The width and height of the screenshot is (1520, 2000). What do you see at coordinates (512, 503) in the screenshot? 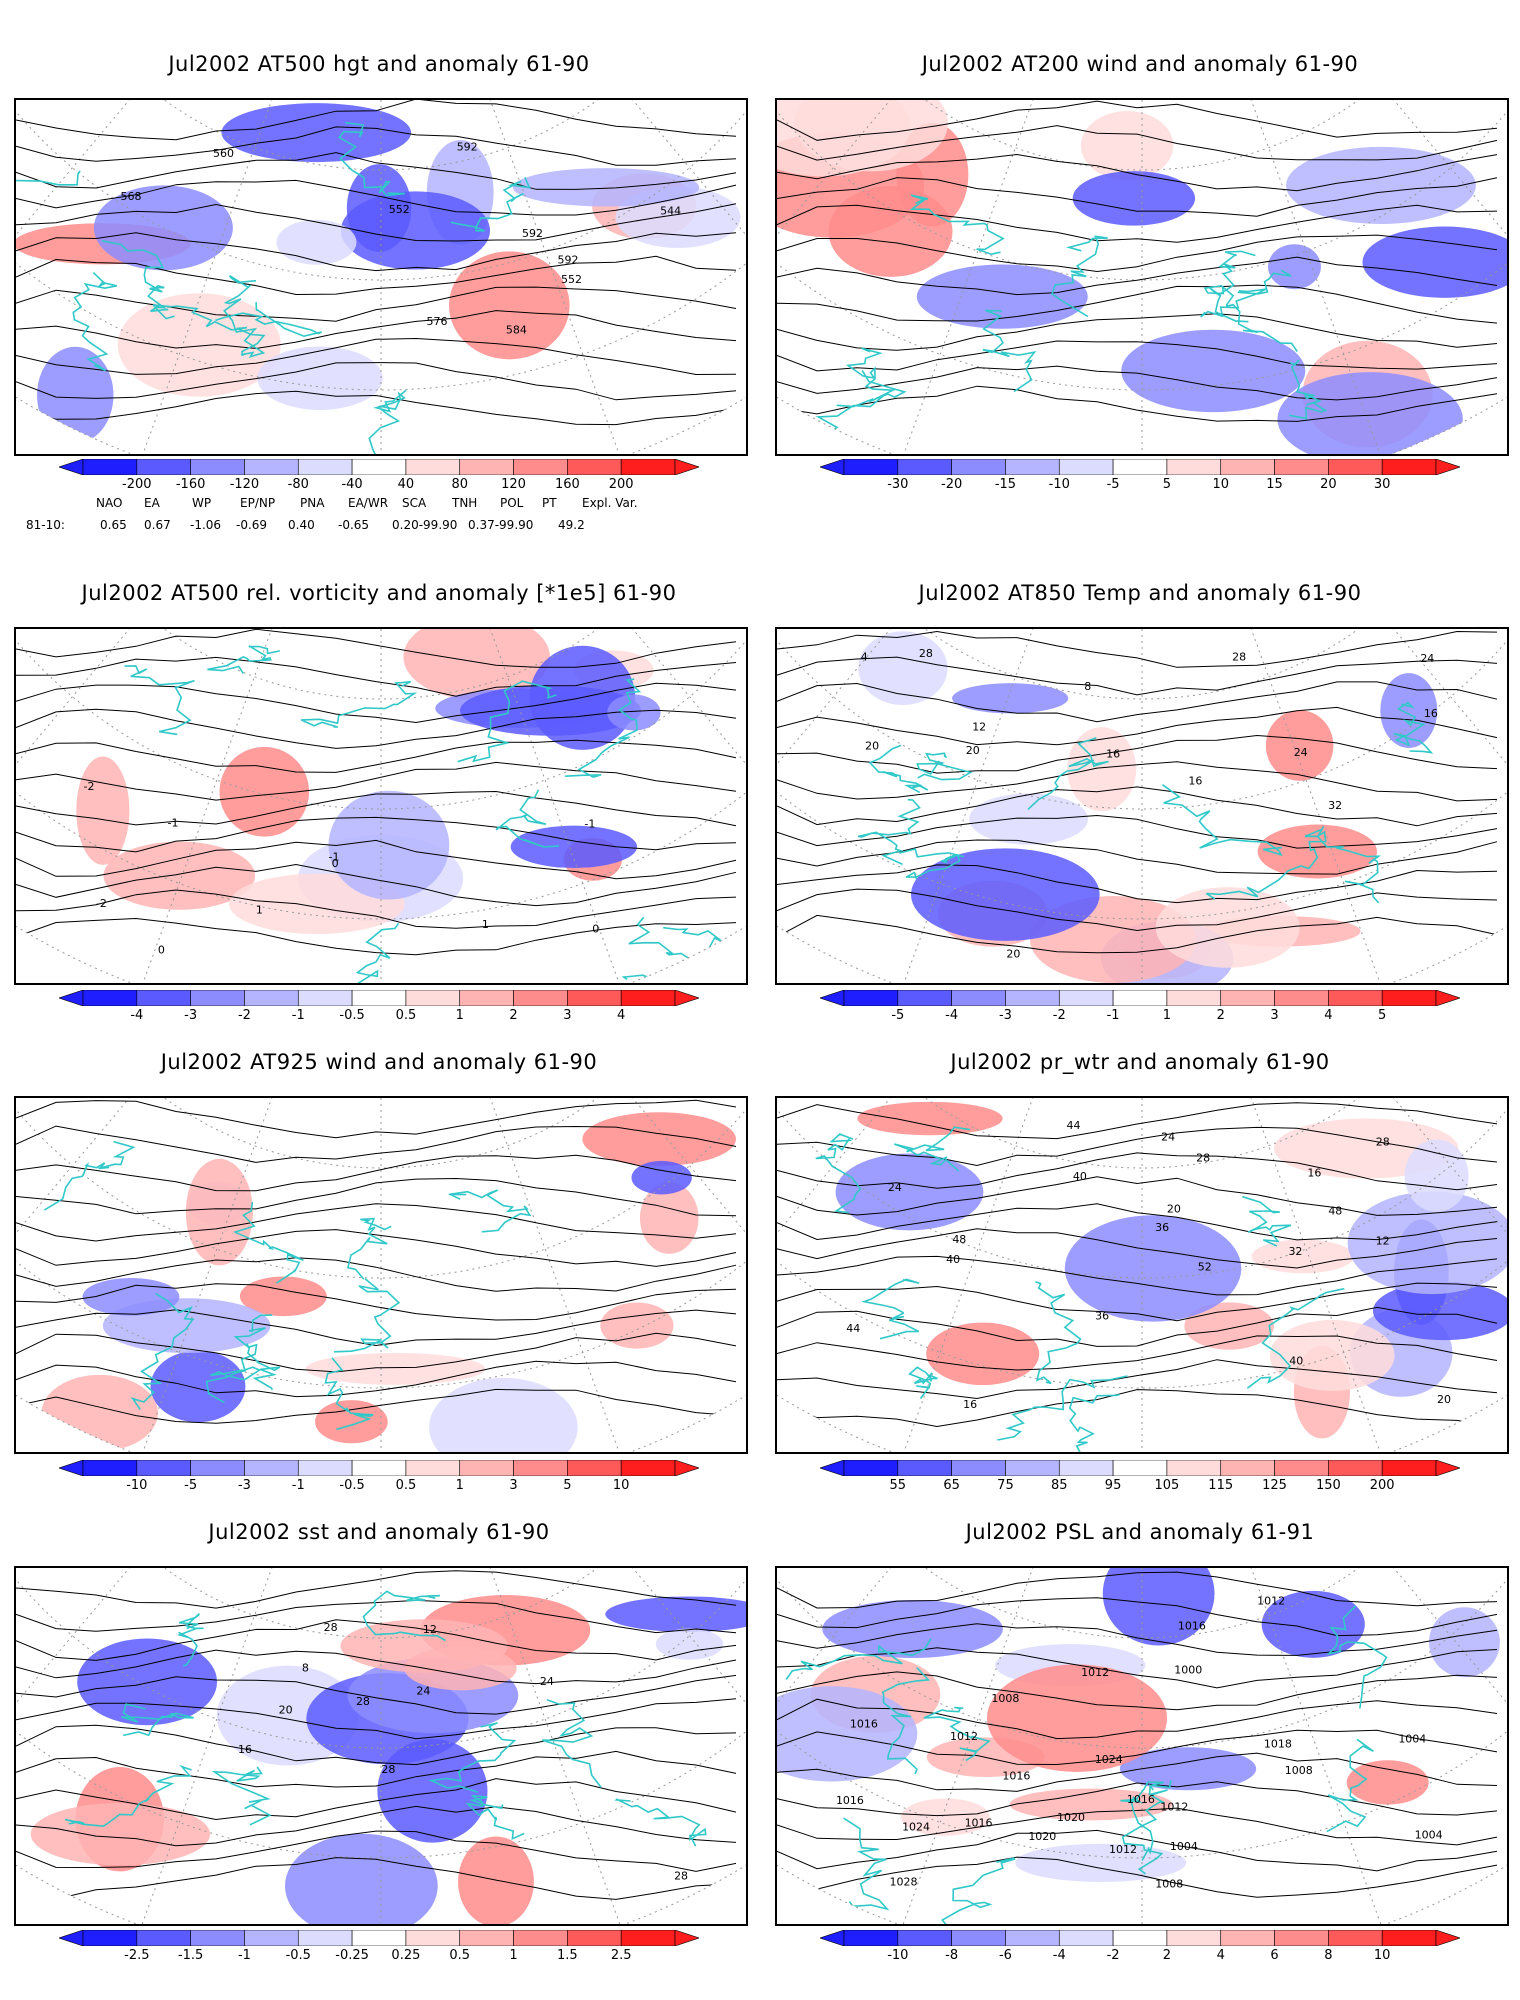
I see `index-name: POL` at bounding box center [512, 503].